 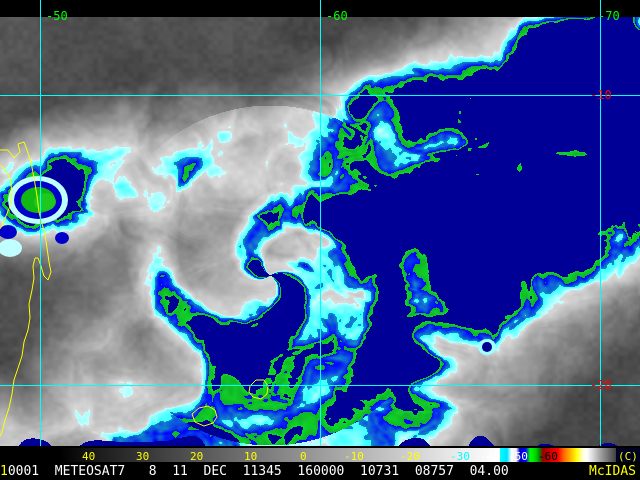 I want to click on colorbar-tick-10: 10, so click(x=251, y=456).